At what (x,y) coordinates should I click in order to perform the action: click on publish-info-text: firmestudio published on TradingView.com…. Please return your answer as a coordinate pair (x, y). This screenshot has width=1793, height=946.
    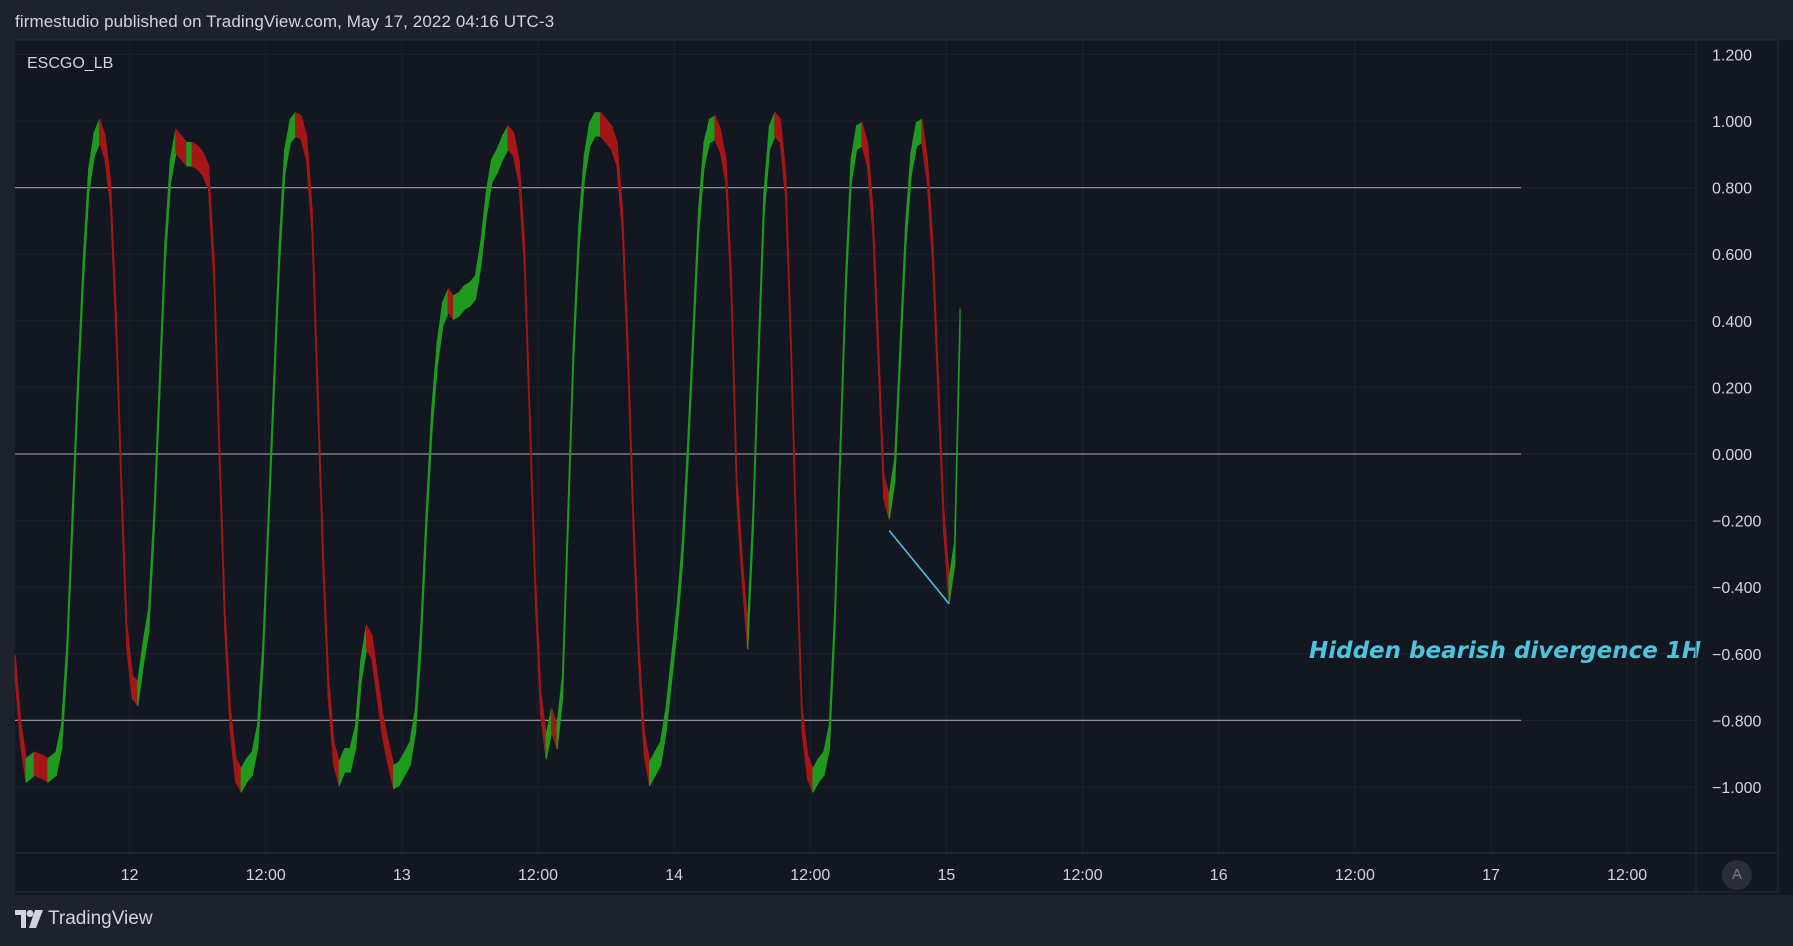
    Looking at the image, I should click on (285, 21).